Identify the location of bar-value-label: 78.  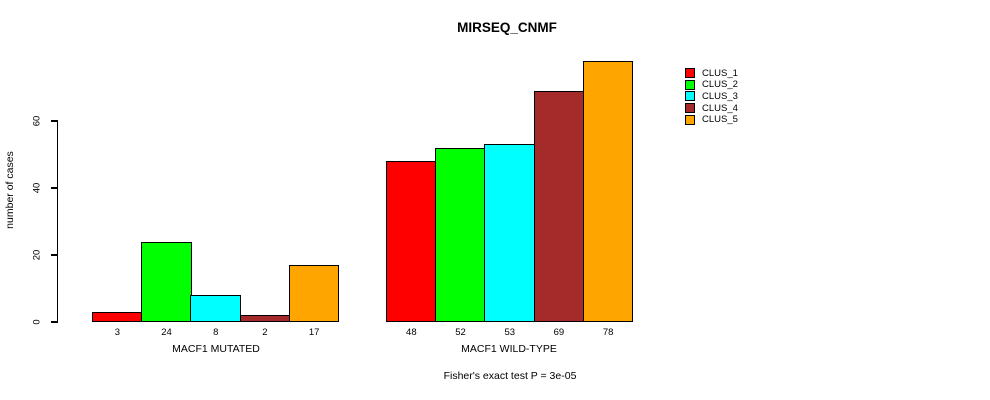
(608, 332).